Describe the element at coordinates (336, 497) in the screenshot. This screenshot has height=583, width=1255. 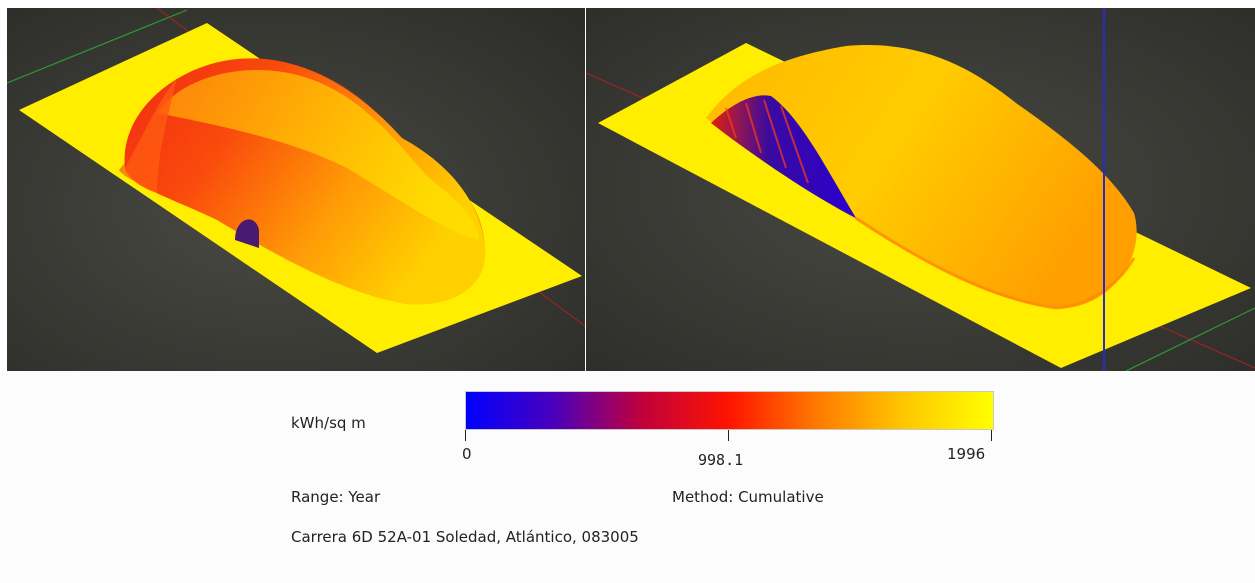
I see `range-label: Range: Year` at that location.